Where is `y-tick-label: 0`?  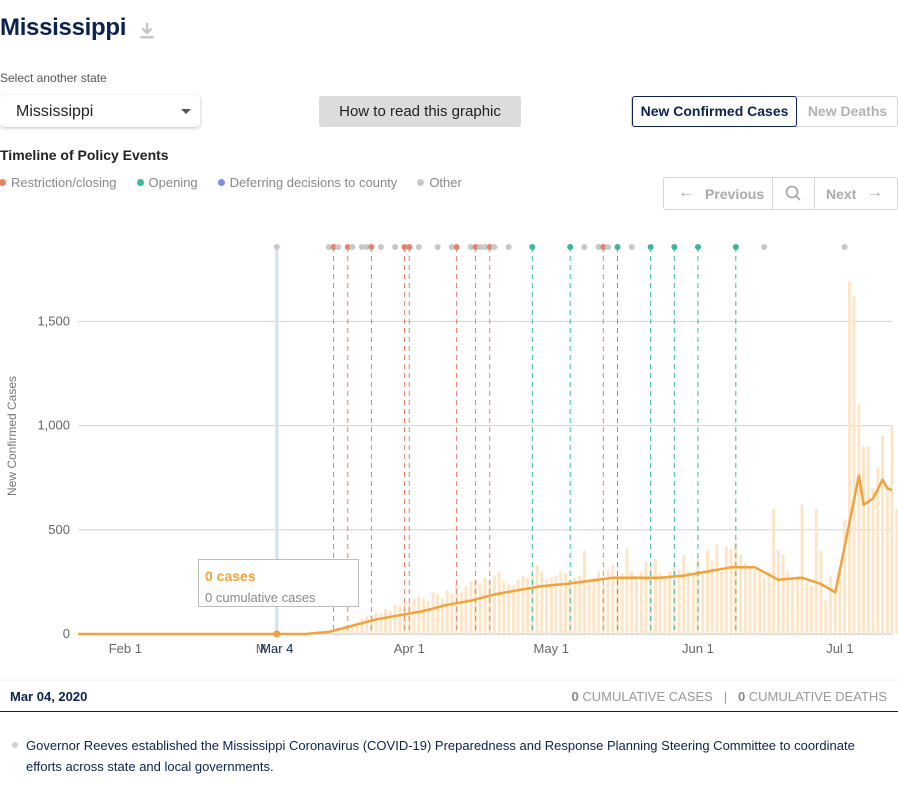 y-tick-label: 0 is located at coordinates (66, 633).